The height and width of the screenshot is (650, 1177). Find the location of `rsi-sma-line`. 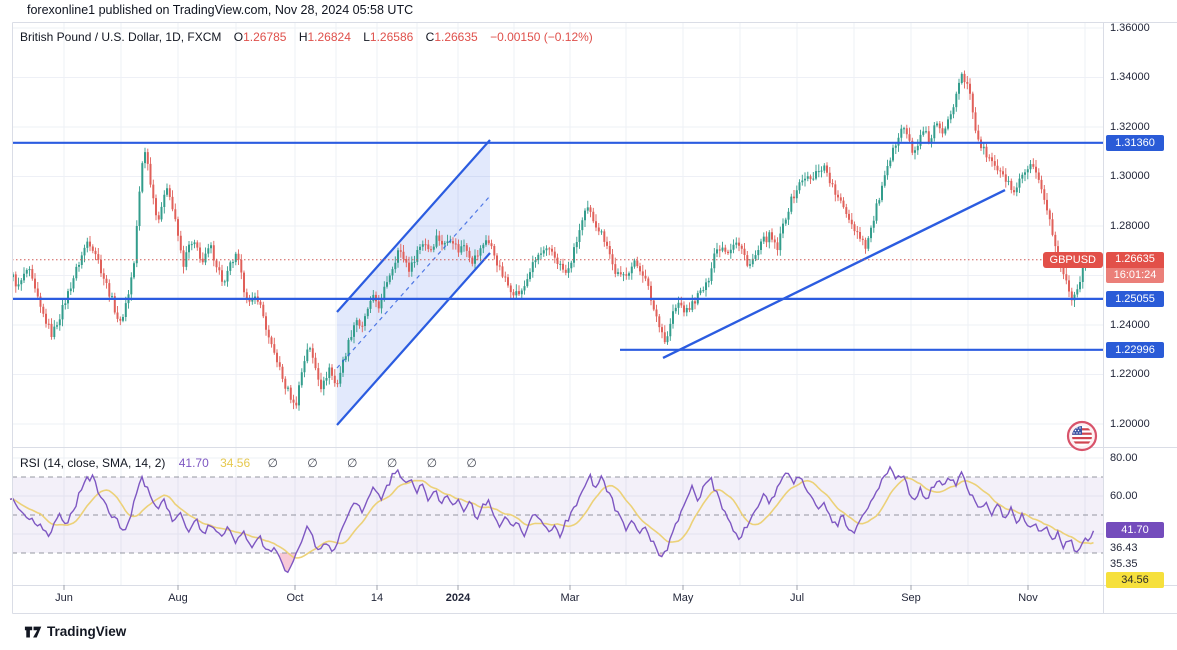

rsi-sma-line is located at coordinates (551, 518).